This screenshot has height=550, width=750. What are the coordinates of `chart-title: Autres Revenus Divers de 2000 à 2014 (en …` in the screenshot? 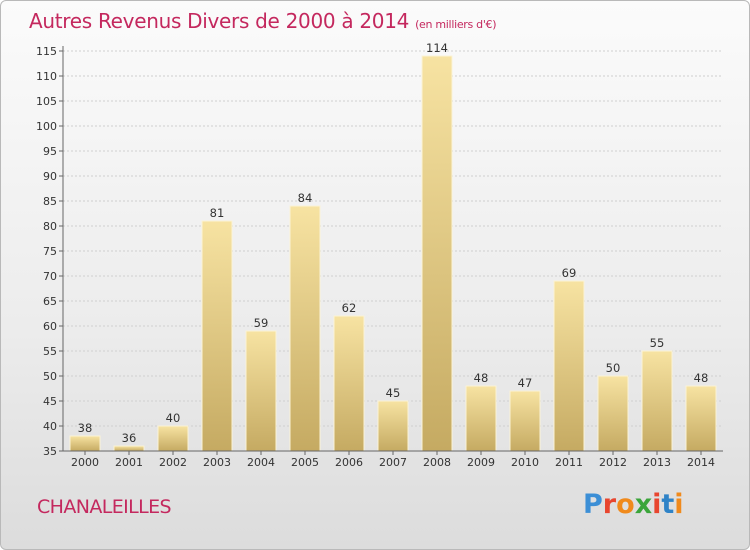 It's located at (263, 21).